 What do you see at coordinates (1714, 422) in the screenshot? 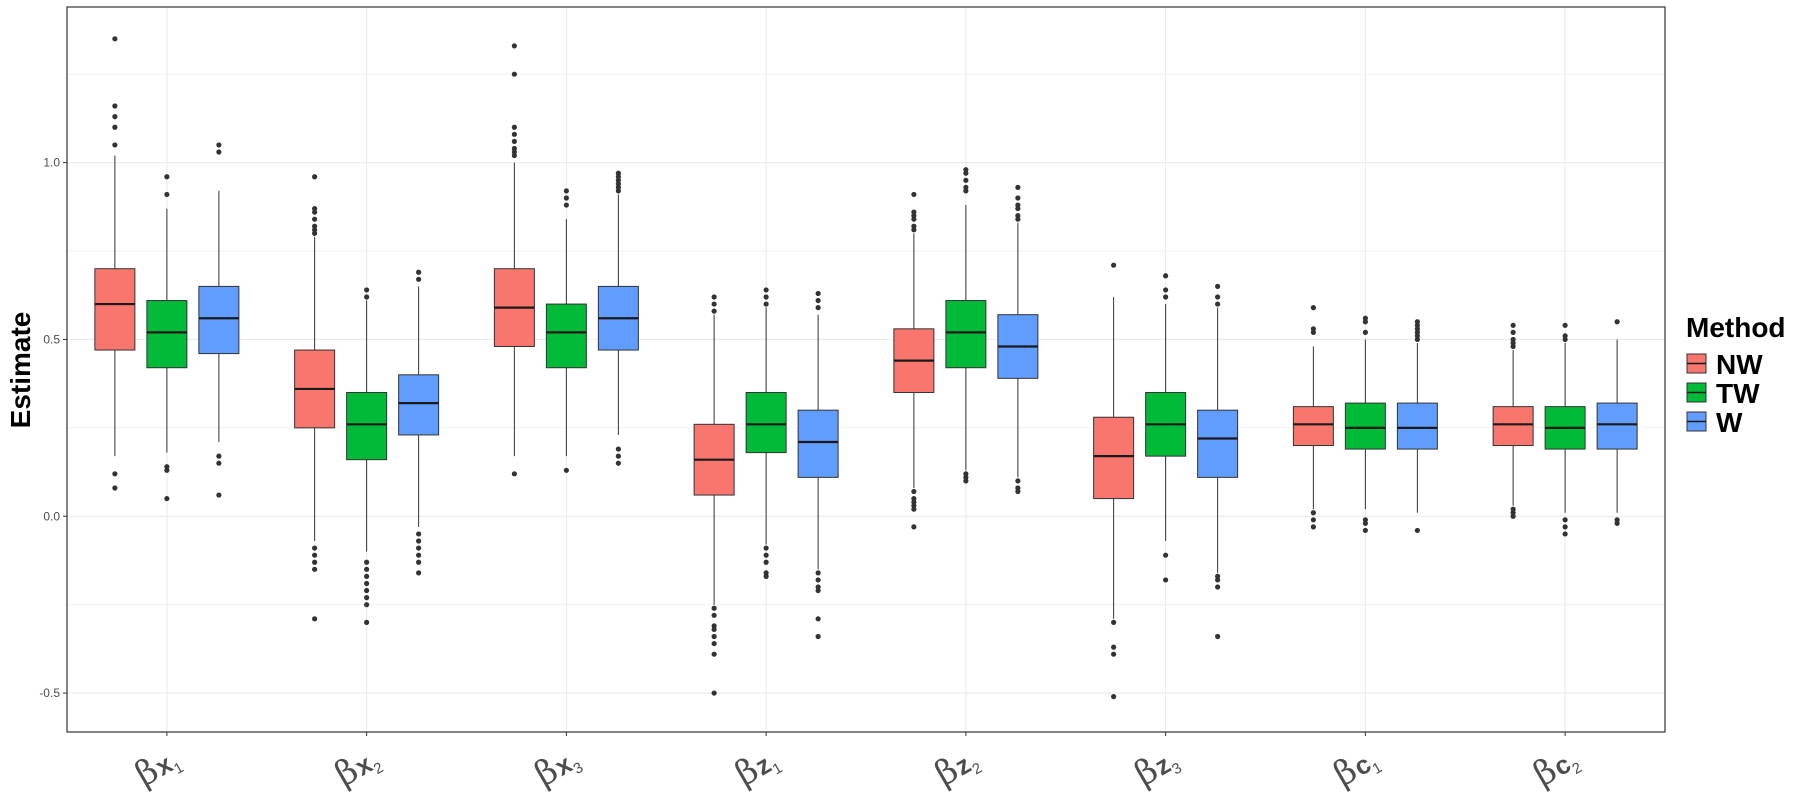
I see `legend-item-w: W` at bounding box center [1714, 422].